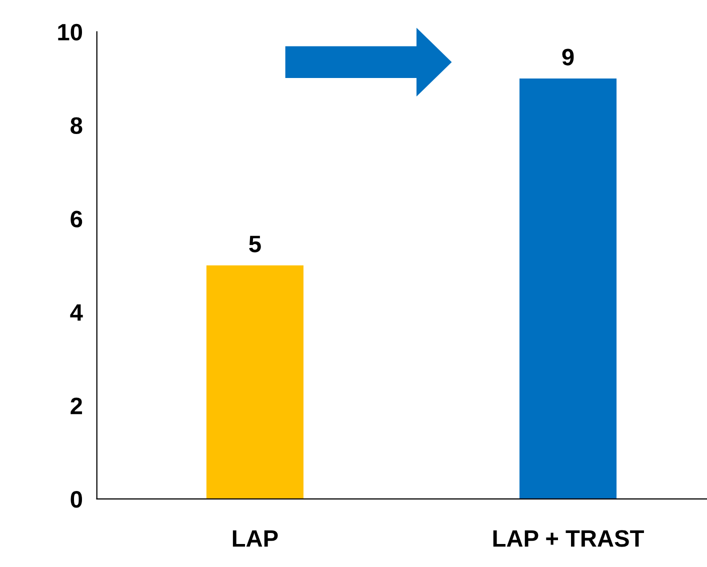 Image resolution: width=707 pixels, height=567 pixels. Describe the element at coordinates (76, 499) in the screenshot. I see `y-tick-label: 0` at that location.